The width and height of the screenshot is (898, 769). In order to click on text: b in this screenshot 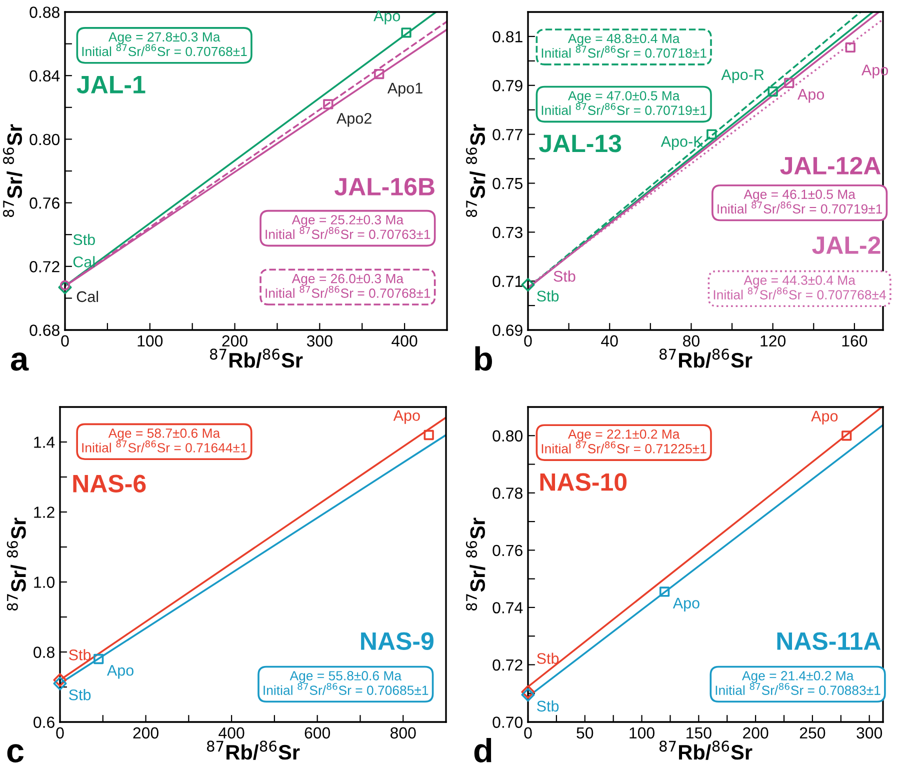, I will do `click(483, 358)`.